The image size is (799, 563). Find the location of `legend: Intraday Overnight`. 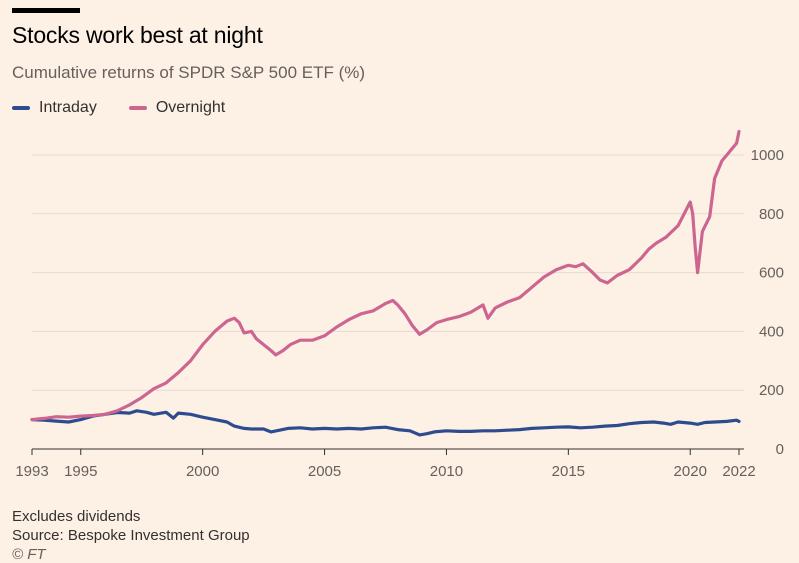

legend: Intraday Overnight is located at coordinates (134, 108).